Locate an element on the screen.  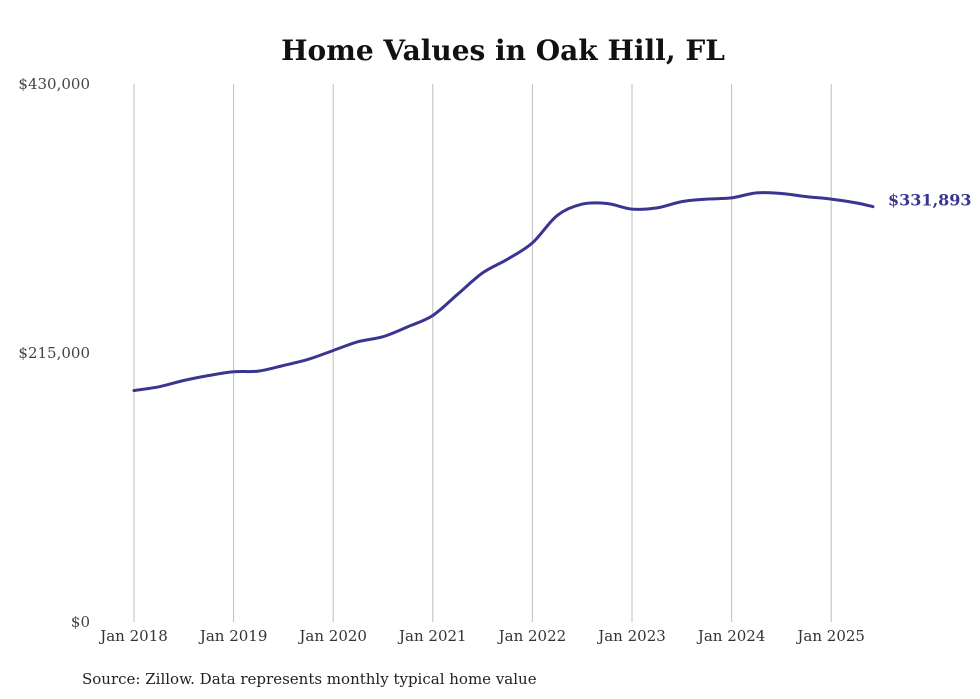
latest-value-label: $331,893 is located at coordinates (930, 200).